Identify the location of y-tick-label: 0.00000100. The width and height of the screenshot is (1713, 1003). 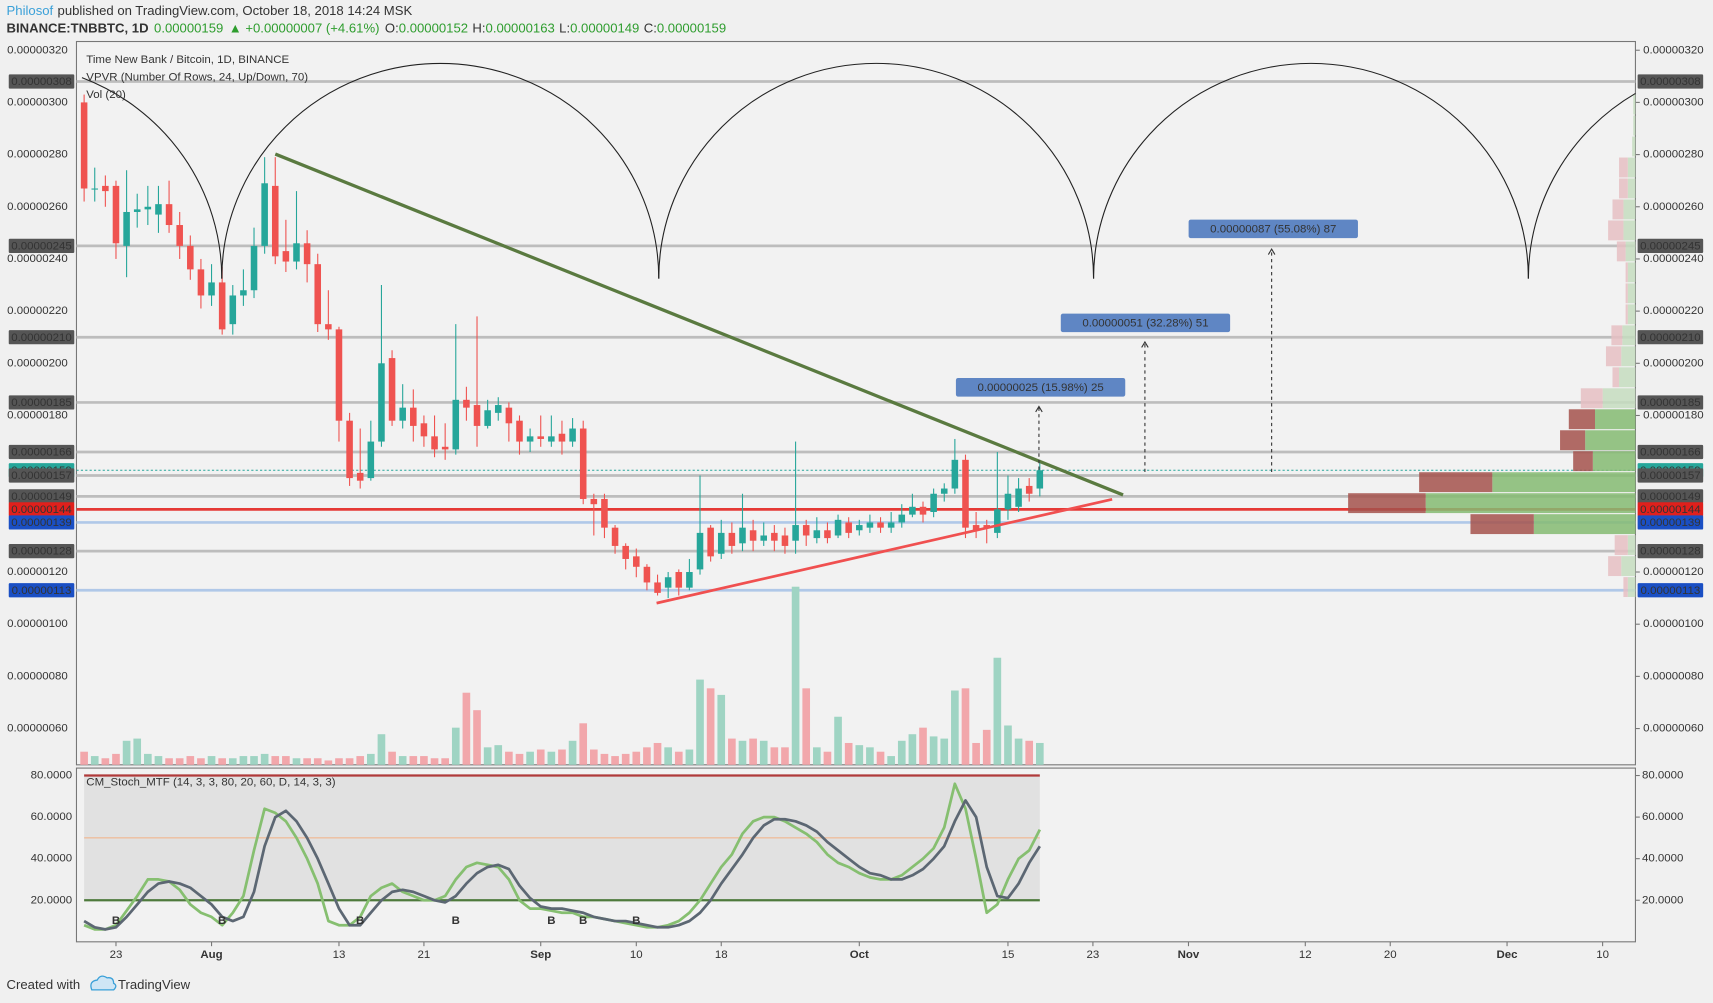
(37, 624).